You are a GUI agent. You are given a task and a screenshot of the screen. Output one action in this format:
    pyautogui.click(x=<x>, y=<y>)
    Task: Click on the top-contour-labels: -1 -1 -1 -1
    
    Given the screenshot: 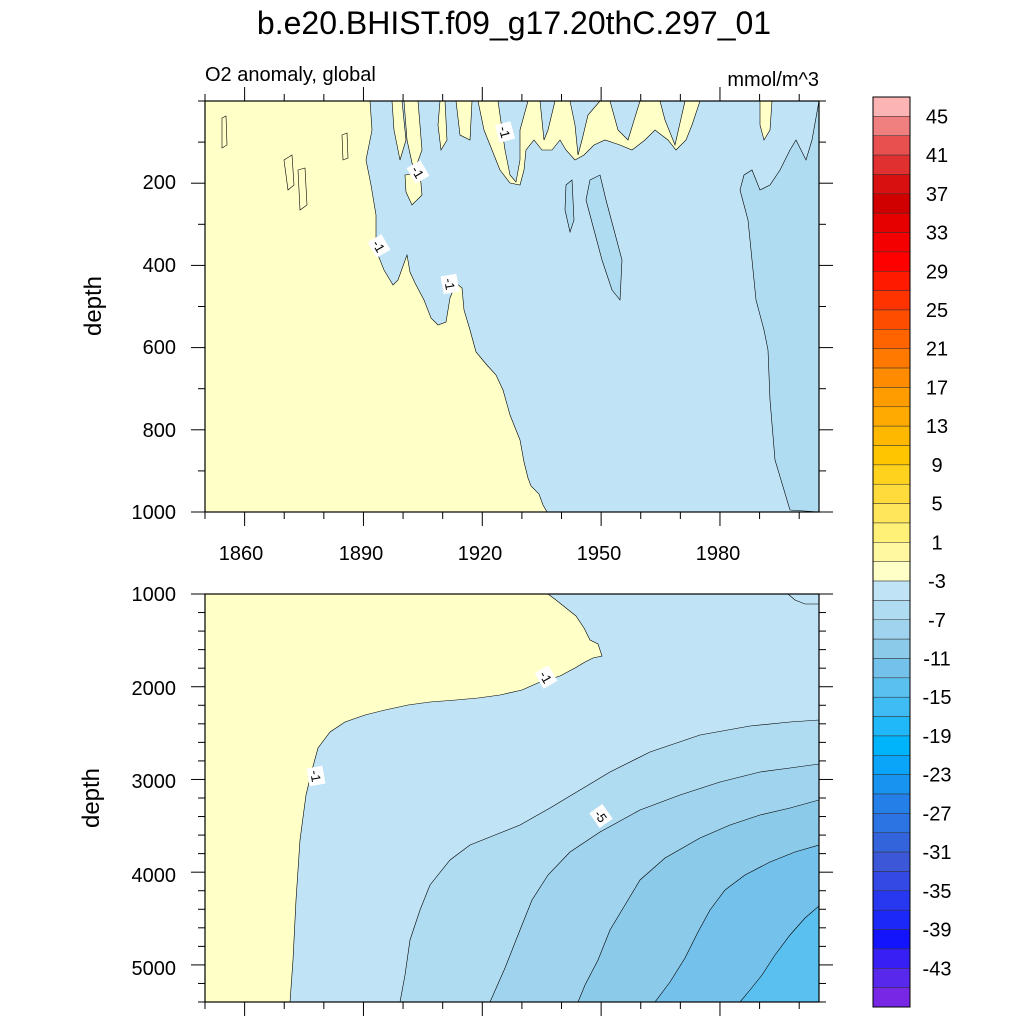 What is the action you would take?
    pyautogui.click(x=441, y=208)
    